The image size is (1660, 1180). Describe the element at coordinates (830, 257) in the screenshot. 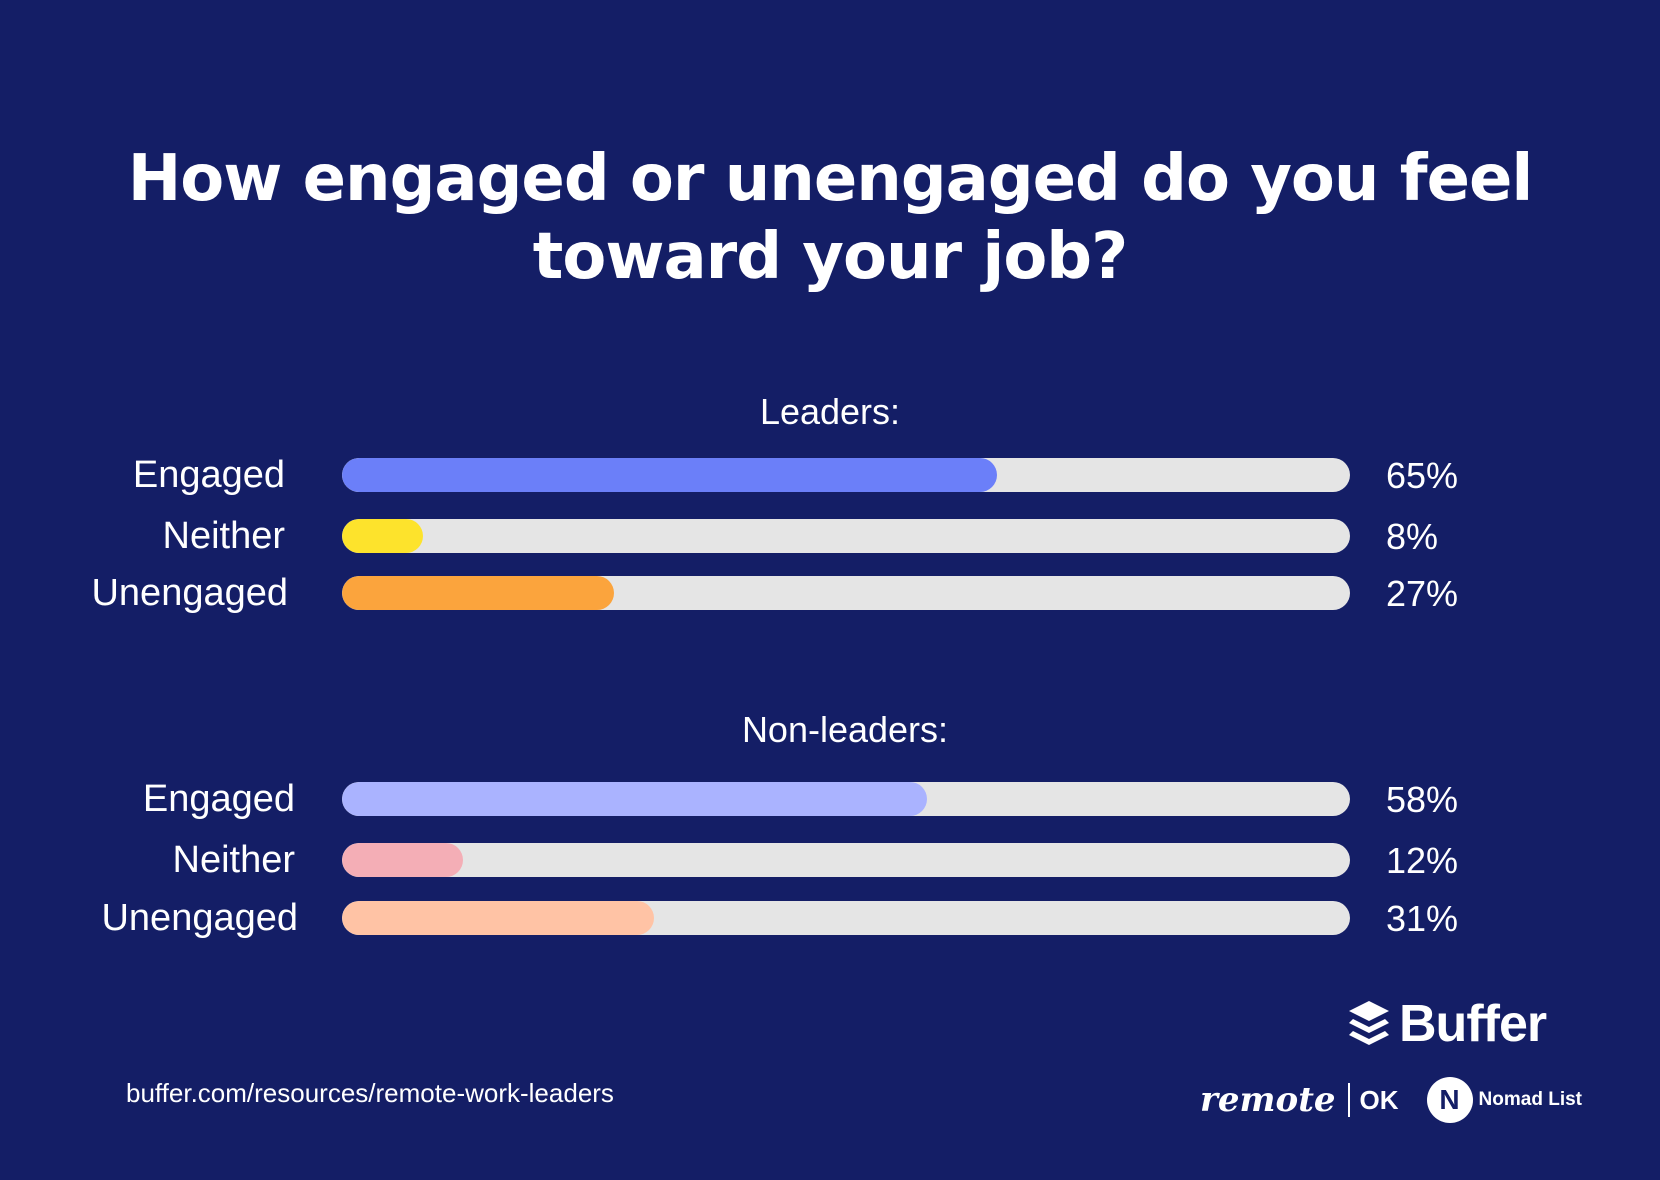

I see `chart-title-line-2: toward your job?` at that location.